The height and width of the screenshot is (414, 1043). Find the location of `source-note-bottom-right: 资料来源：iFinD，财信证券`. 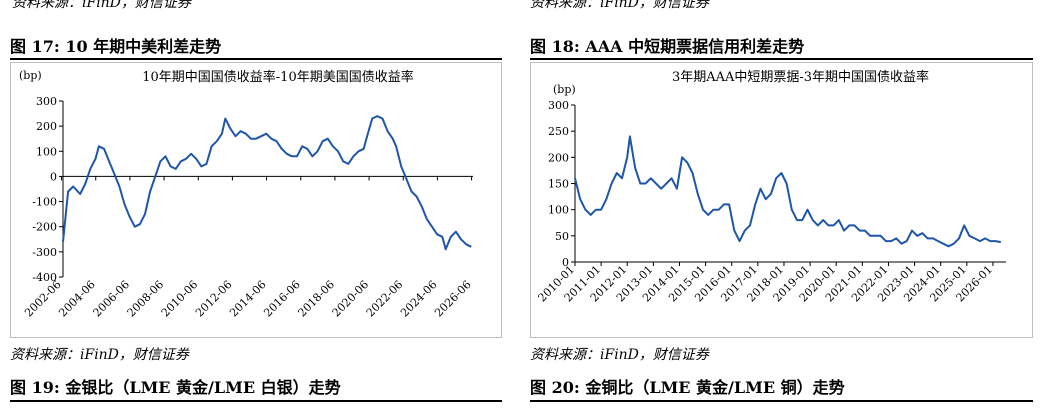

source-note-bottom-right: 资料来源：iFinD，财信证券 is located at coordinates (619, 355).